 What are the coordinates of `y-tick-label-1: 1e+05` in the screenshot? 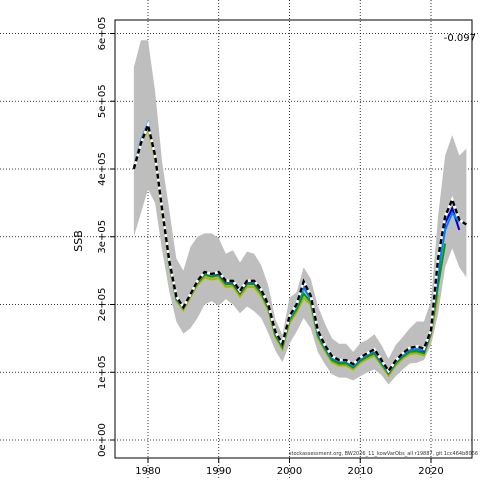 It's located at (102, 372).